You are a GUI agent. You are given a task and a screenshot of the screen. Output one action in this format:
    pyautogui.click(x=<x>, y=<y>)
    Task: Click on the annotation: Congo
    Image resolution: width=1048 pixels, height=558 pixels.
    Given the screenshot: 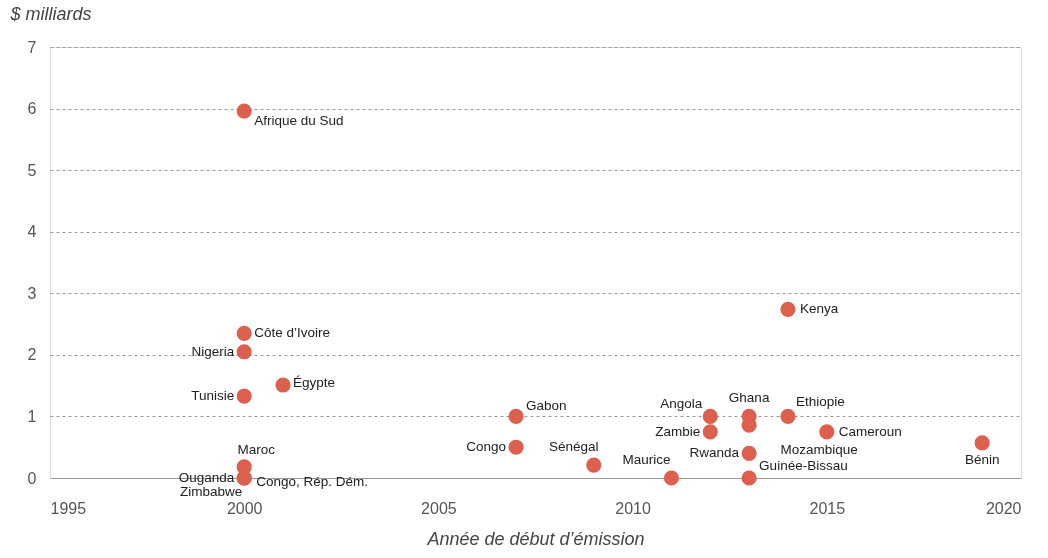 What is the action you would take?
    pyautogui.click(x=486, y=447)
    